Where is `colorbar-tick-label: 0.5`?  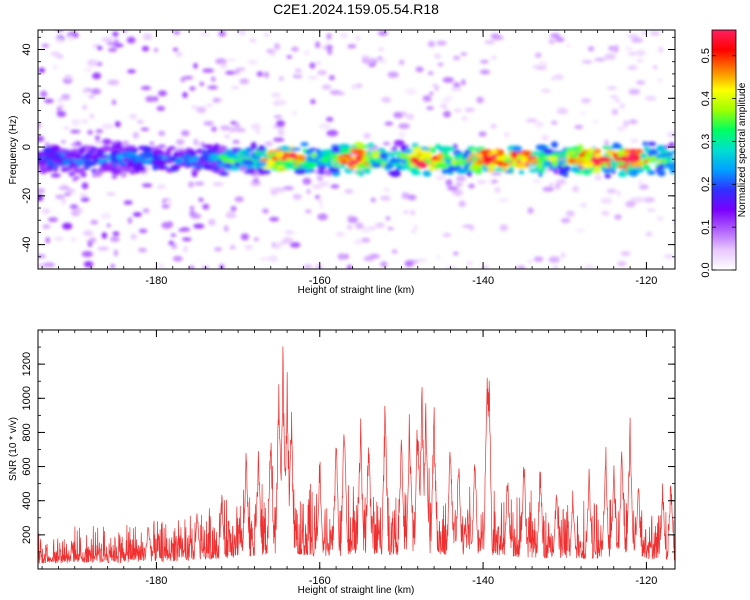
colorbar-tick-label: 0.5 is located at coordinates (706, 55).